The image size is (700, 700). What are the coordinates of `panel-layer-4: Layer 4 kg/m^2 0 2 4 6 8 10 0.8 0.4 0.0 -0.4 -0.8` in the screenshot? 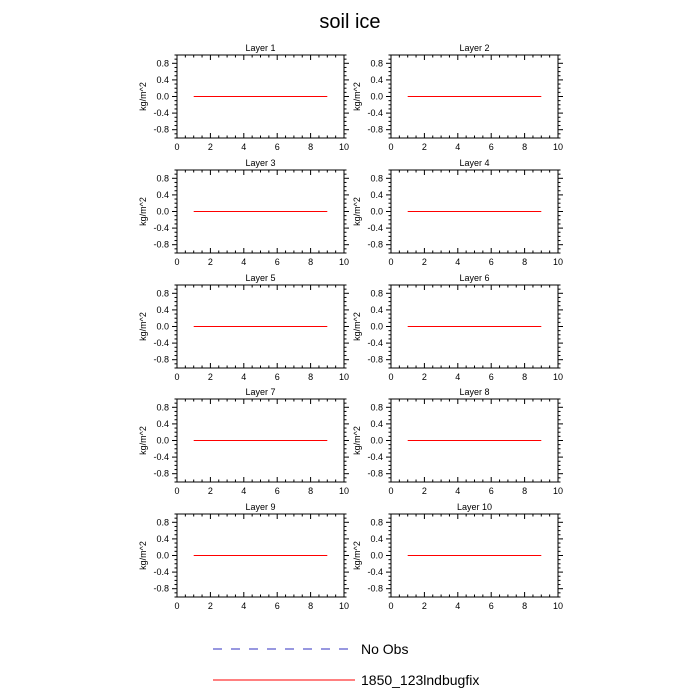 It's located at (457, 212).